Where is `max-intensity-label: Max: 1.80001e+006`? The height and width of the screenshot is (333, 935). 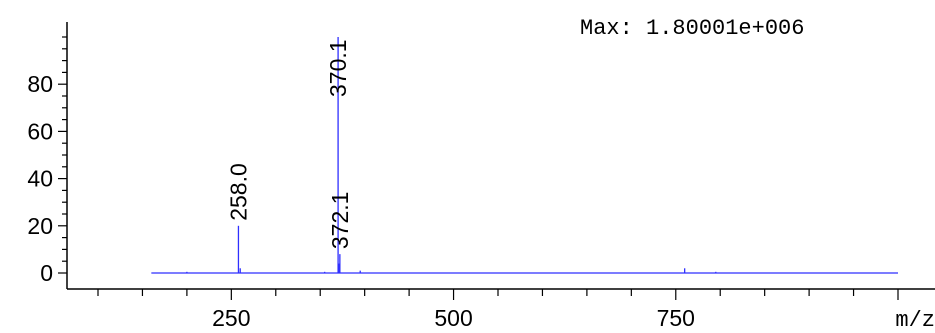 max-intensity-label: Max: 1.80001e+006 is located at coordinates (692, 28).